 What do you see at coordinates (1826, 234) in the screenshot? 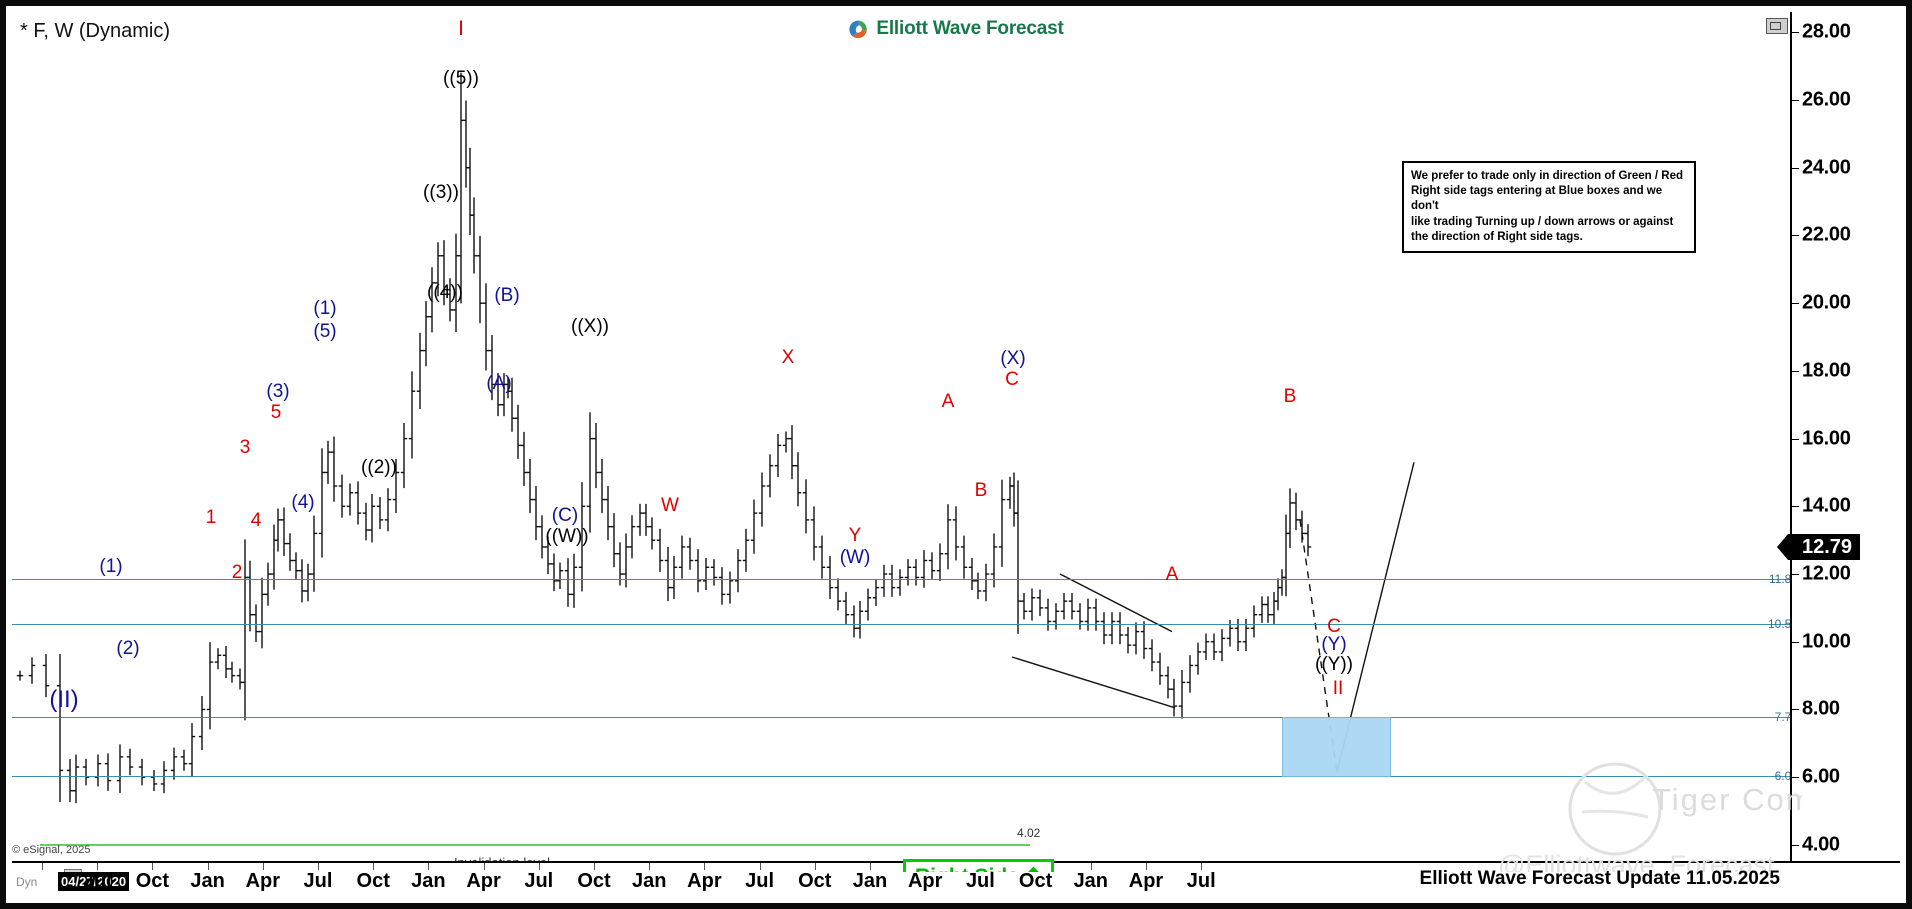
I see `price-axis-label: 22.00` at bounding box center [1826, 234].